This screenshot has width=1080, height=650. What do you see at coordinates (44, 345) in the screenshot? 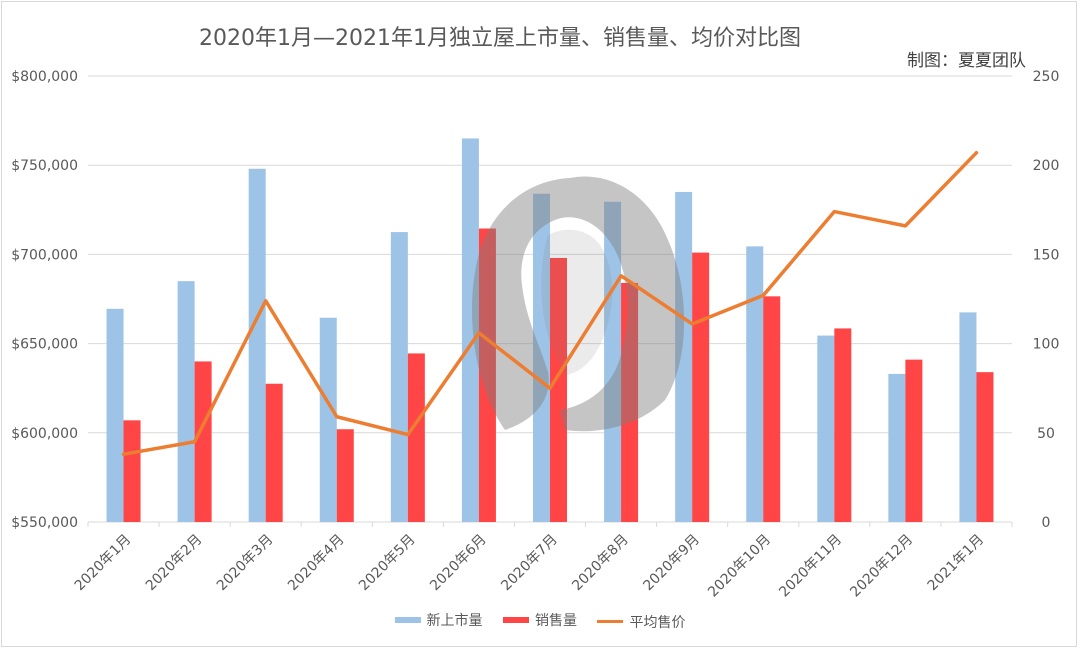
I see `y-left-tick-label: $650,000` at bounding box center [44, 345].